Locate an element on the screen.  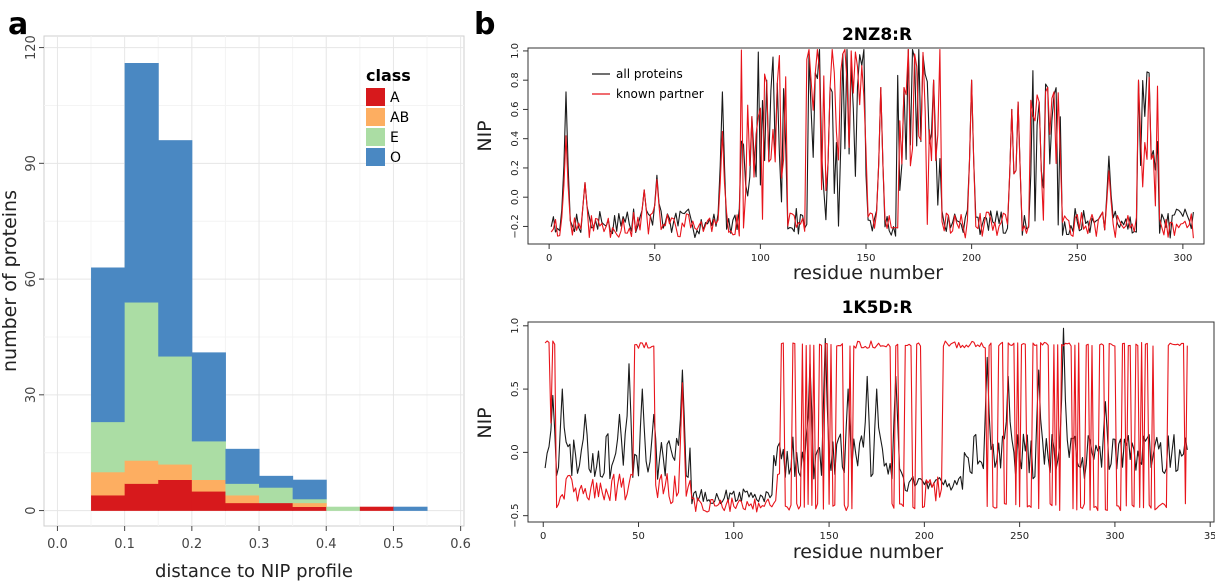
y-tick-label: 60 is located at coordinates (31, 279).